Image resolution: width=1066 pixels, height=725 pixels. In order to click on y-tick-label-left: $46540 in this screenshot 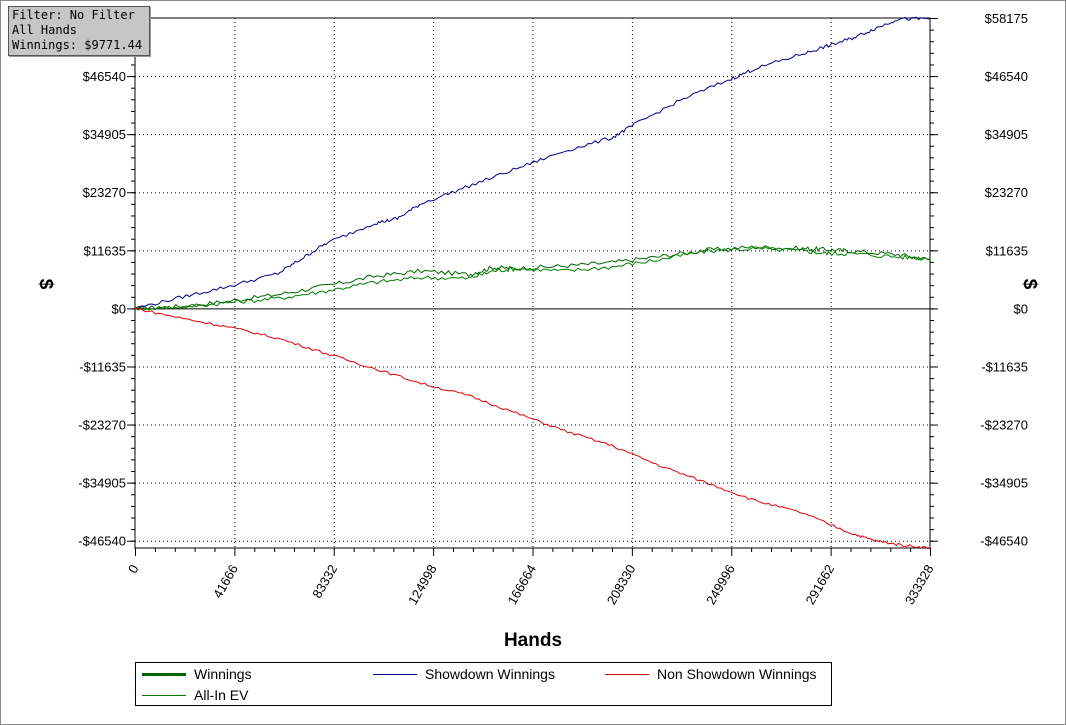, I will do `click(104, 76)`.